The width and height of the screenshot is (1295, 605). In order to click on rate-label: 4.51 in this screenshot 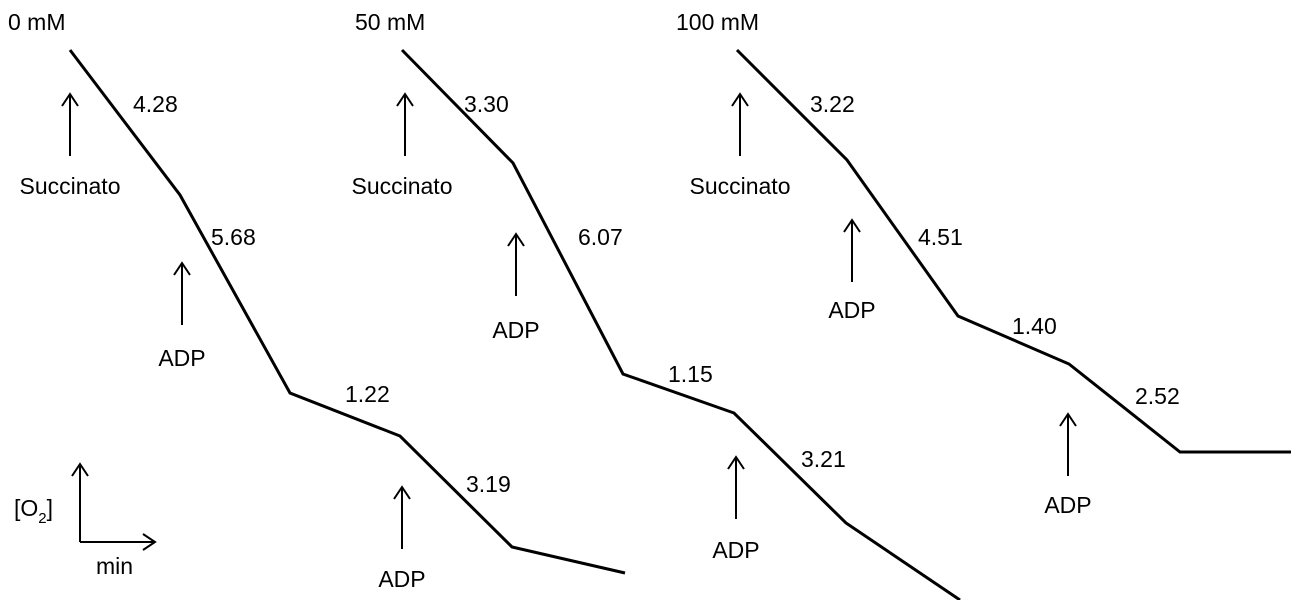, I will do `click(940, 237)`.